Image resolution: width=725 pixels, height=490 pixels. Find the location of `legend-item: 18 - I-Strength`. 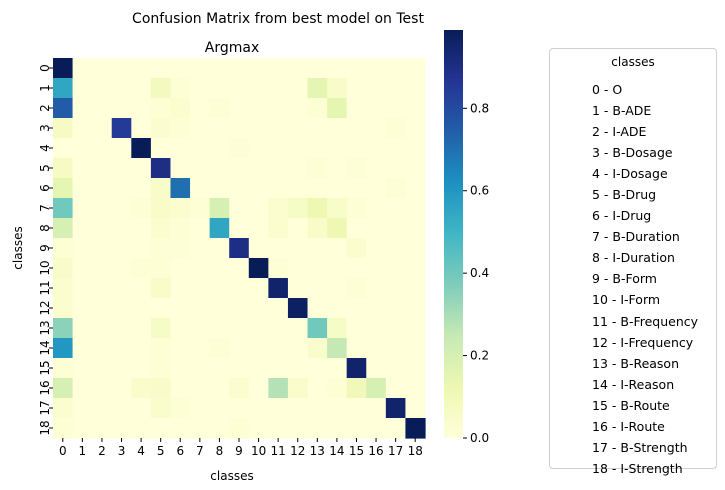

legend-item: 18 - I-Strength is located at coordinates (637, 468).